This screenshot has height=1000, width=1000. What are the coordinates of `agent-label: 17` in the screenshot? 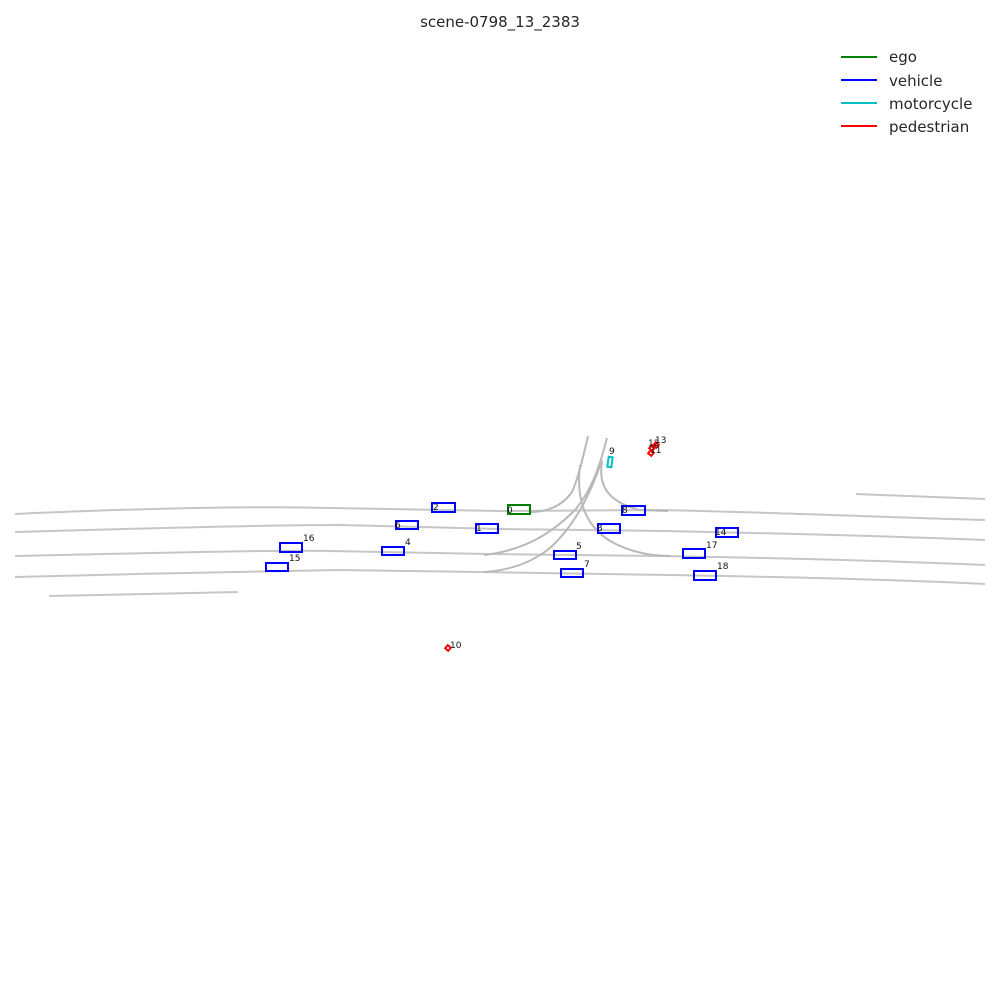 It's located at (711, 546).